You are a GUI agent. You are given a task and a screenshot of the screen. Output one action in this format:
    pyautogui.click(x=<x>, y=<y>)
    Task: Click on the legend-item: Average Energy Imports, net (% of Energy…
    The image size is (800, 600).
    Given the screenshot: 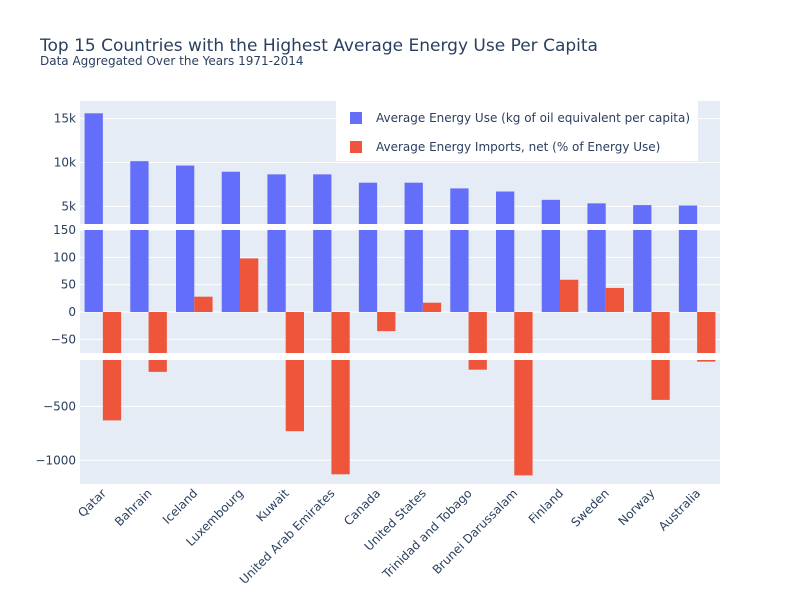 What is the action you would take?
    pyautogui.click(x=505, y=147)
    